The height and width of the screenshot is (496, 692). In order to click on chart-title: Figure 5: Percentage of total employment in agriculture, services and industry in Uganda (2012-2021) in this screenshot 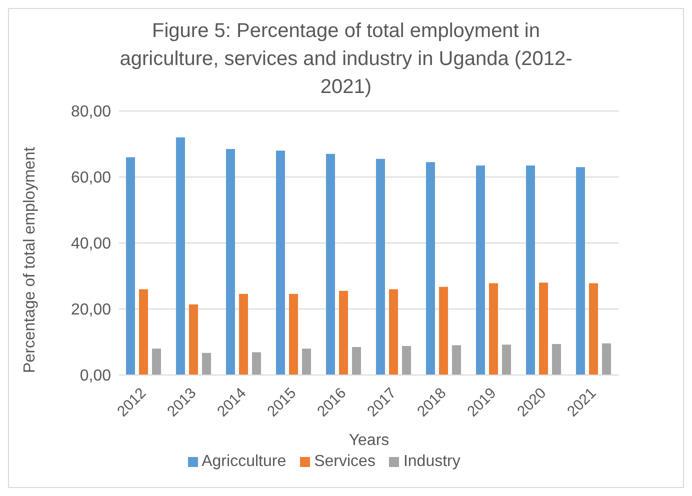, I will do `click(346, 59)`.